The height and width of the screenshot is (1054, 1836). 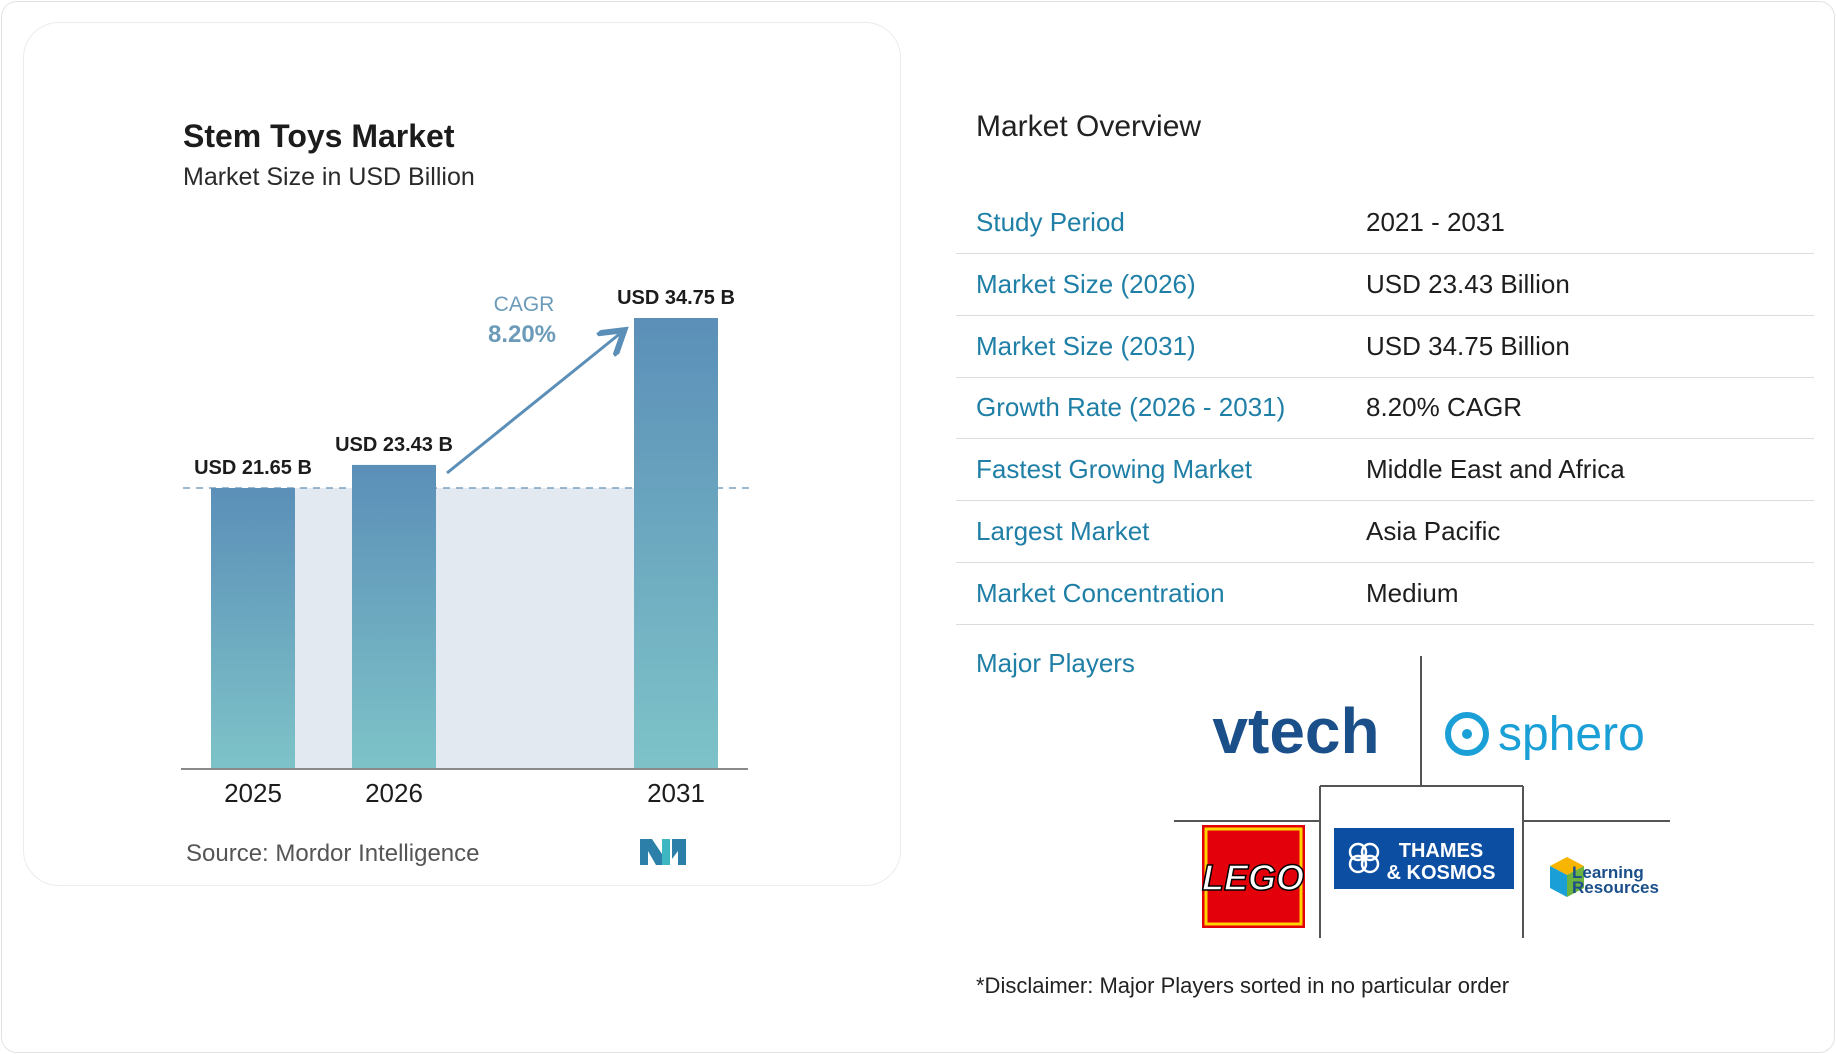 I want to click on row-key: Market Size (2026), so click(x=1086, y=284).